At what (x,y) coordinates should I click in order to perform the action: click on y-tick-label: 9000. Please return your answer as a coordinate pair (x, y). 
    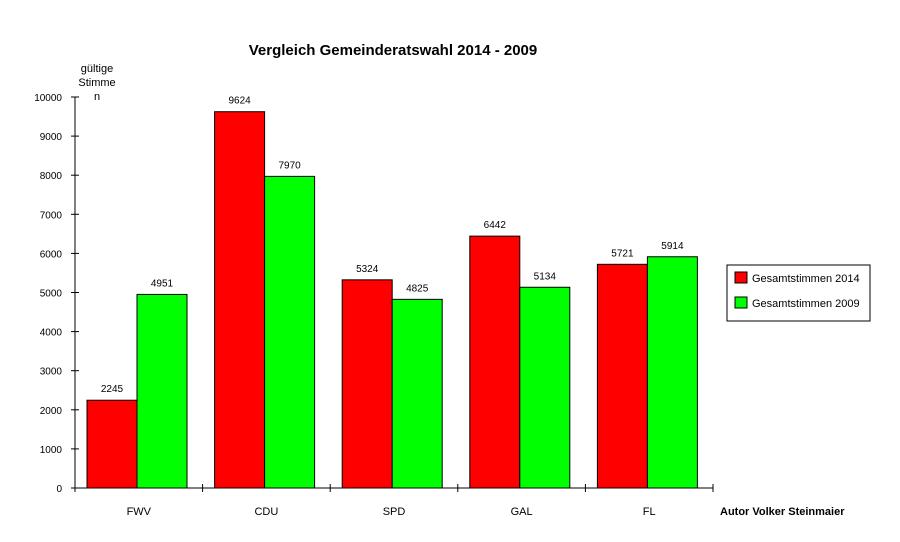
    Looking at the image, I should click on (51, 137).